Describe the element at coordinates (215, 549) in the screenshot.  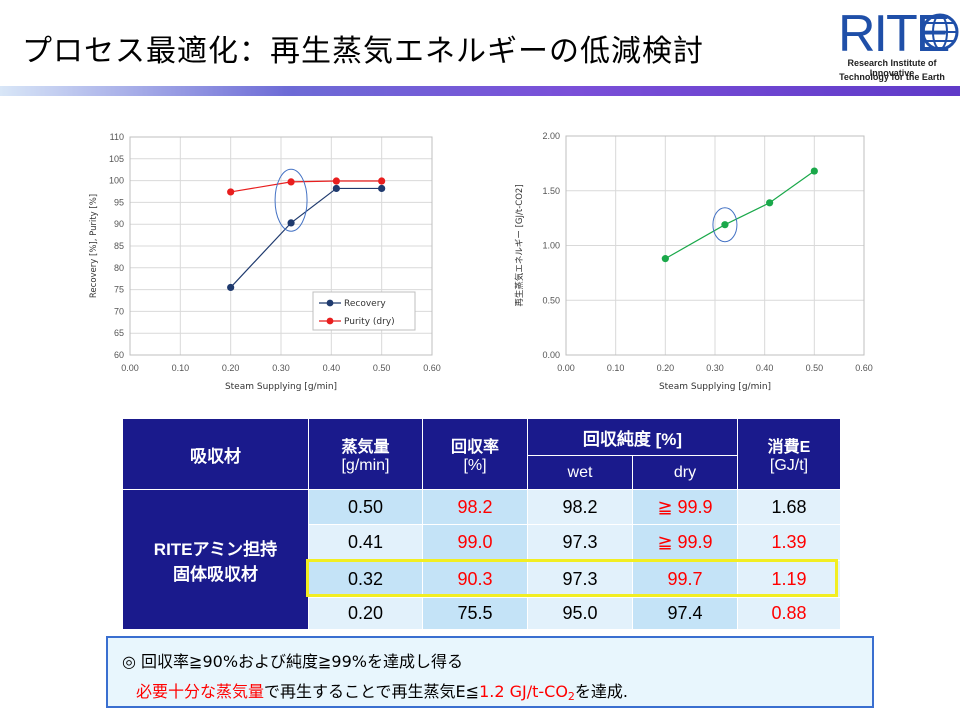
I see `material-line-1: RITEアミン担持` at that location.